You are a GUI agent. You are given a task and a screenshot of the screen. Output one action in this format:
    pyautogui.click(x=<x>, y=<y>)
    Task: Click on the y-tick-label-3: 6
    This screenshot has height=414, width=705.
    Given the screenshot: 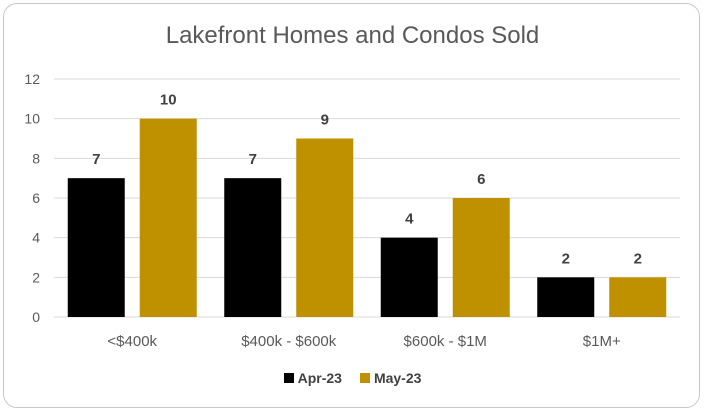 What is the action you would take?
    pyautogui.click(x=36, y=198)
    